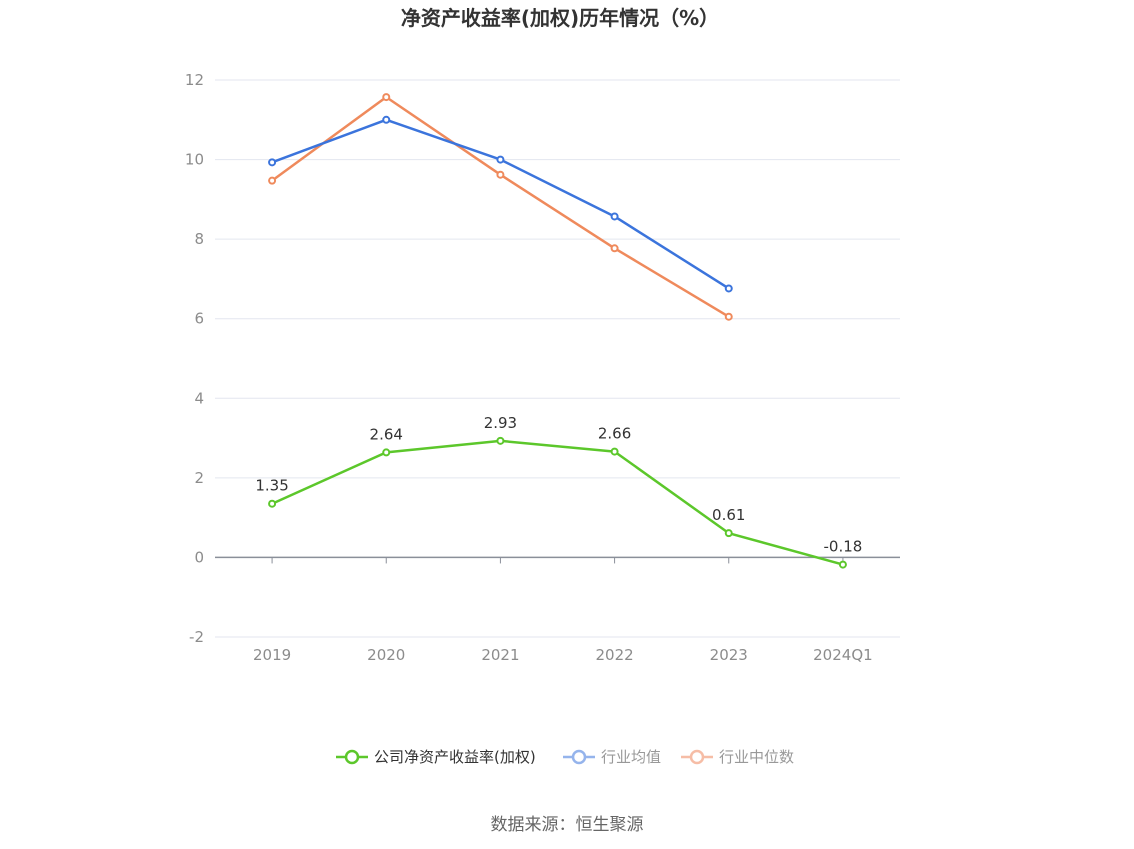 The height and width of the screenshot is (849, 1134). I want to click on x-tick-label: 2024Q1, so click(843, 655).